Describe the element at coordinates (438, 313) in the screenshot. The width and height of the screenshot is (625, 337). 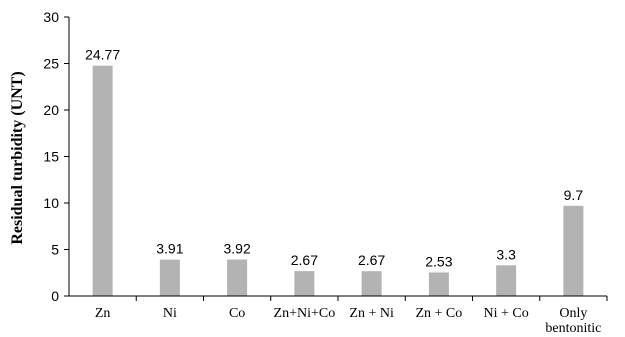
I see `x-tick-label: Zn + Co` at that location.